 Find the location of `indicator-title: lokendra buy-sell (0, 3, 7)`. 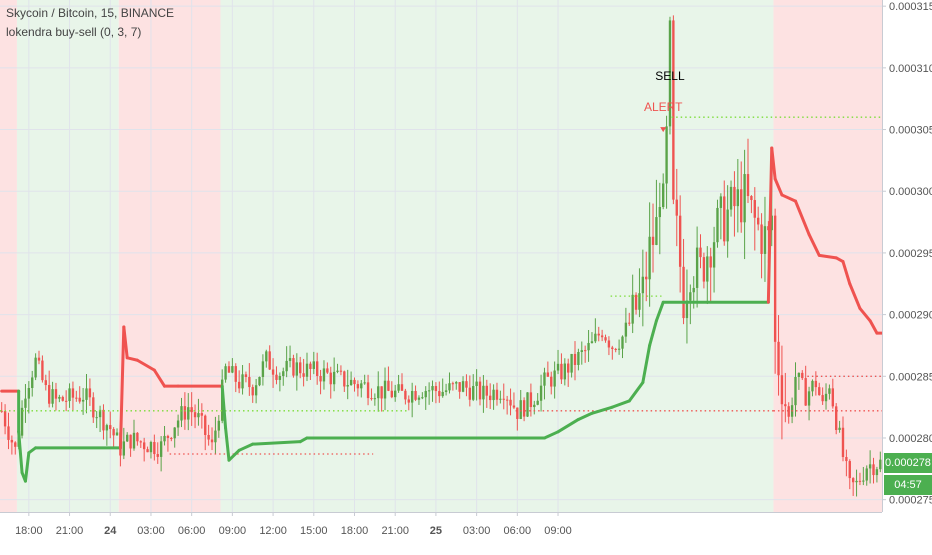

indicator-title: lokendra buy-sell (0, 3, 7) is located at coordinates (74, 32).